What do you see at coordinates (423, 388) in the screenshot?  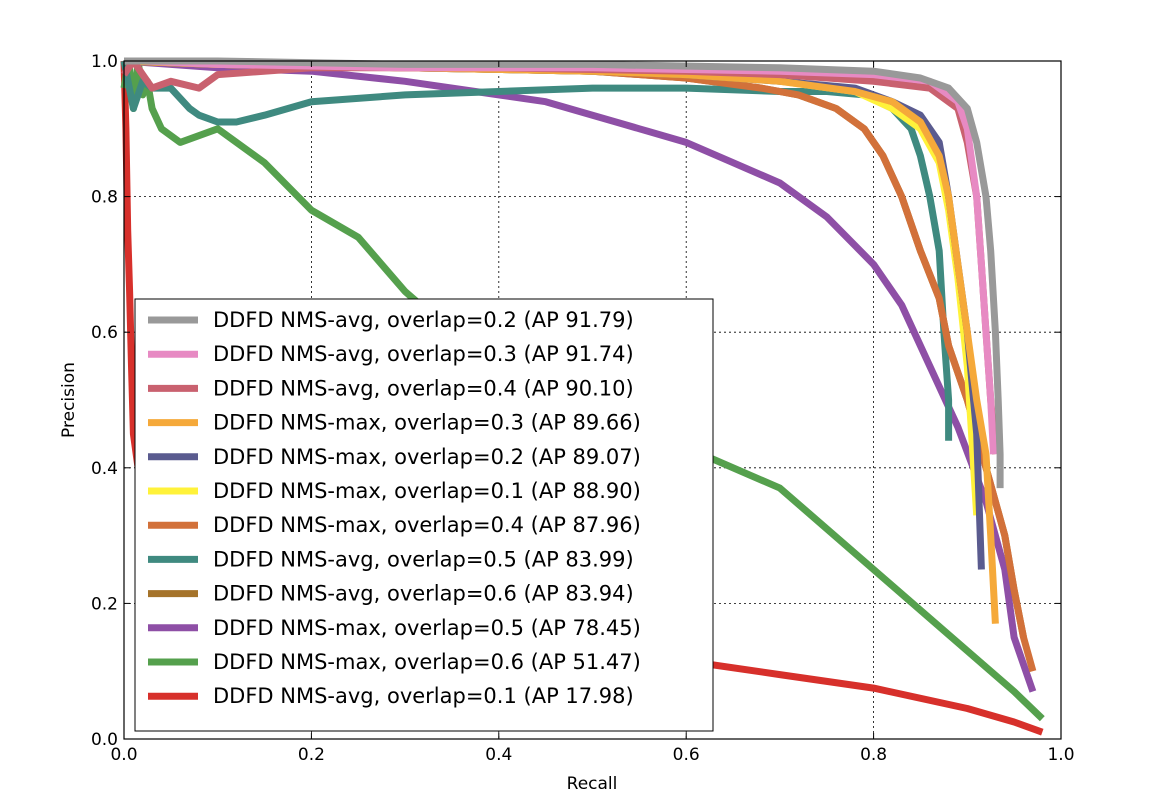 I see `legend-label: DDFD NMS-avg, overlap=0.4 (AP 90.10)` at bounding box center [423, 388].